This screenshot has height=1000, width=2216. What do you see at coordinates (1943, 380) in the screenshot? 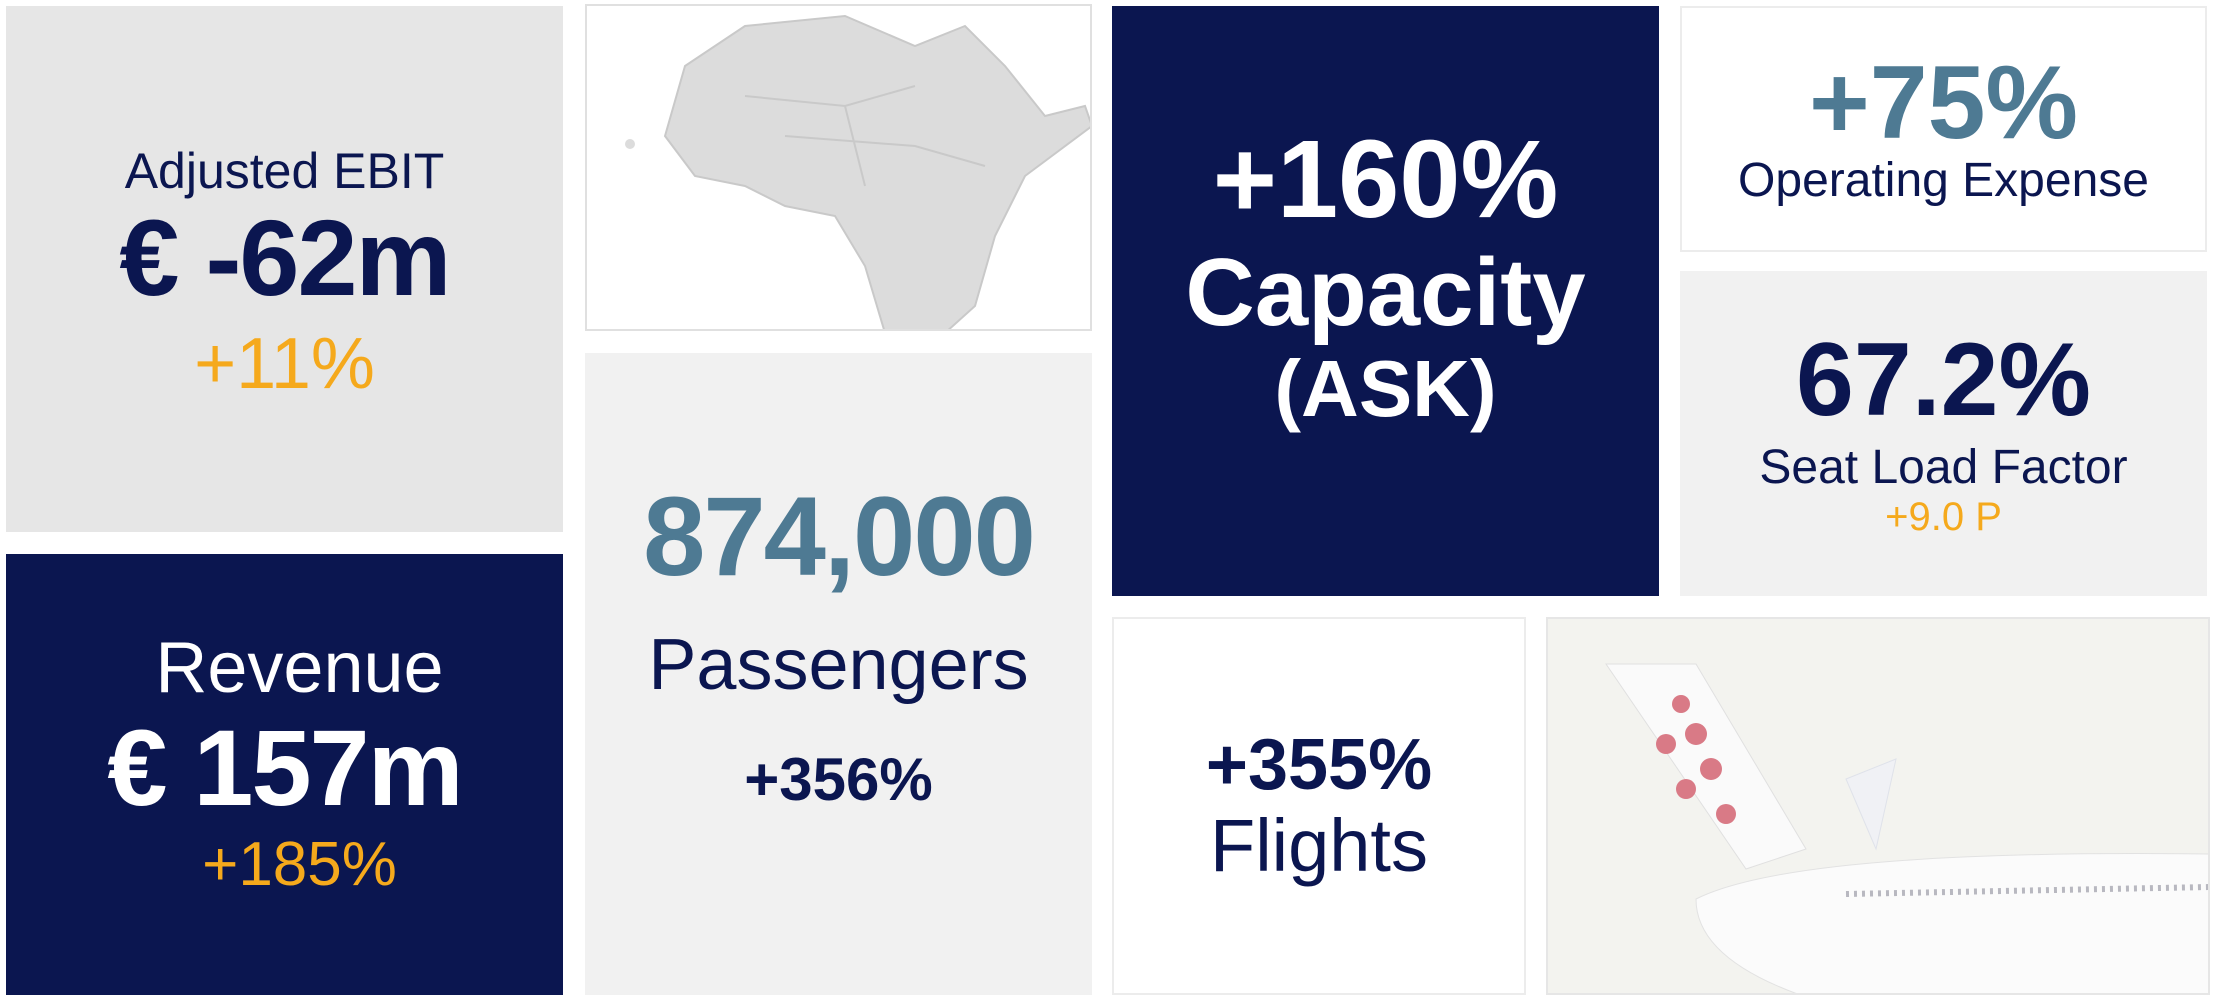
I see `value: 67.2%` at bounding box center [1943, 380].